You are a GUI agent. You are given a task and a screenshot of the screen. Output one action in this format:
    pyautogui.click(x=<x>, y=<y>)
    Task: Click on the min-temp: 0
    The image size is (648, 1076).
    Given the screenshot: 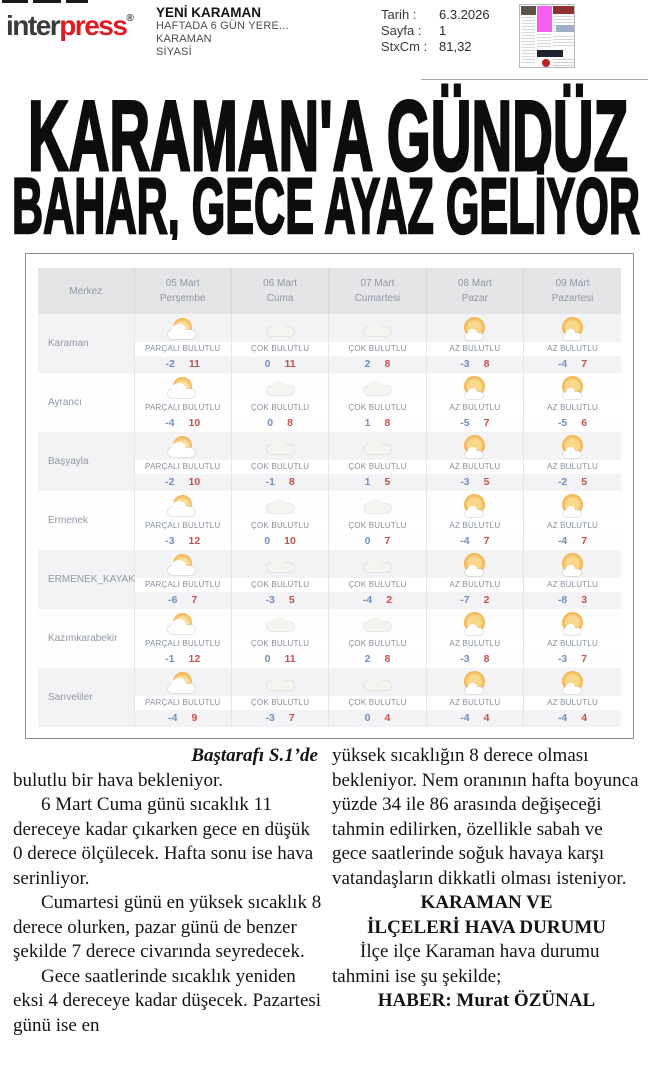 What is the action you would take?
    pyautogui.click(x=267, y=659)
    